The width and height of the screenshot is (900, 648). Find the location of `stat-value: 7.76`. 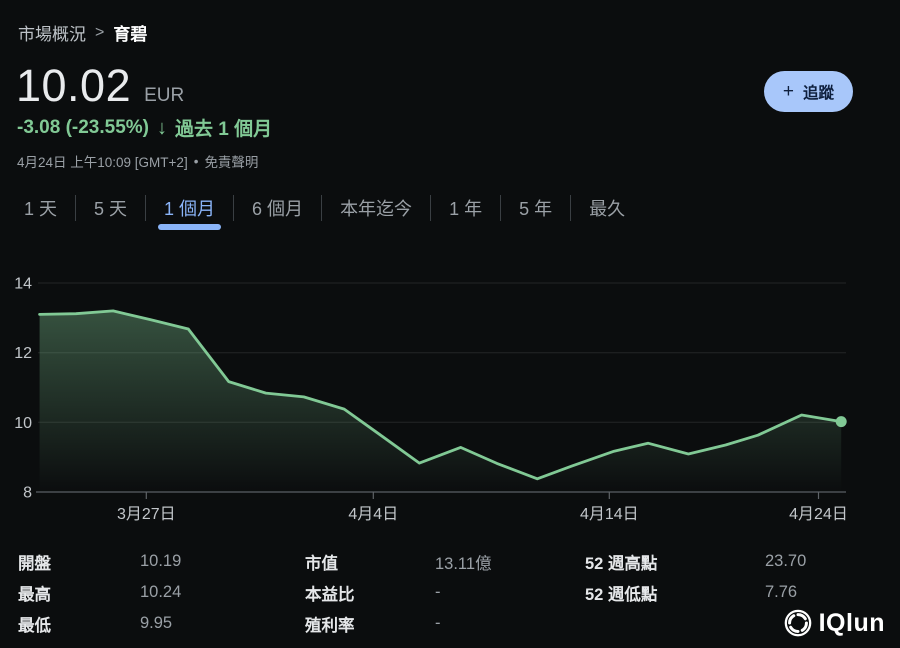

stat-value: 7.76 is located at coordinates (781, 592).